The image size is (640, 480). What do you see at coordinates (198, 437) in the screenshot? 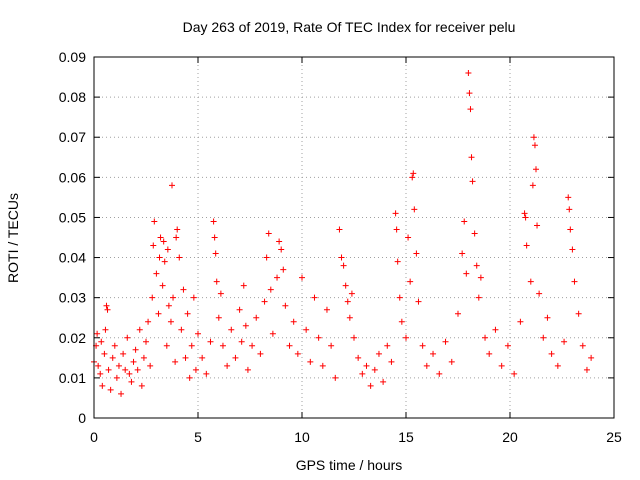
I see `x-tick-label: 5` at bounding box center [198, 437].